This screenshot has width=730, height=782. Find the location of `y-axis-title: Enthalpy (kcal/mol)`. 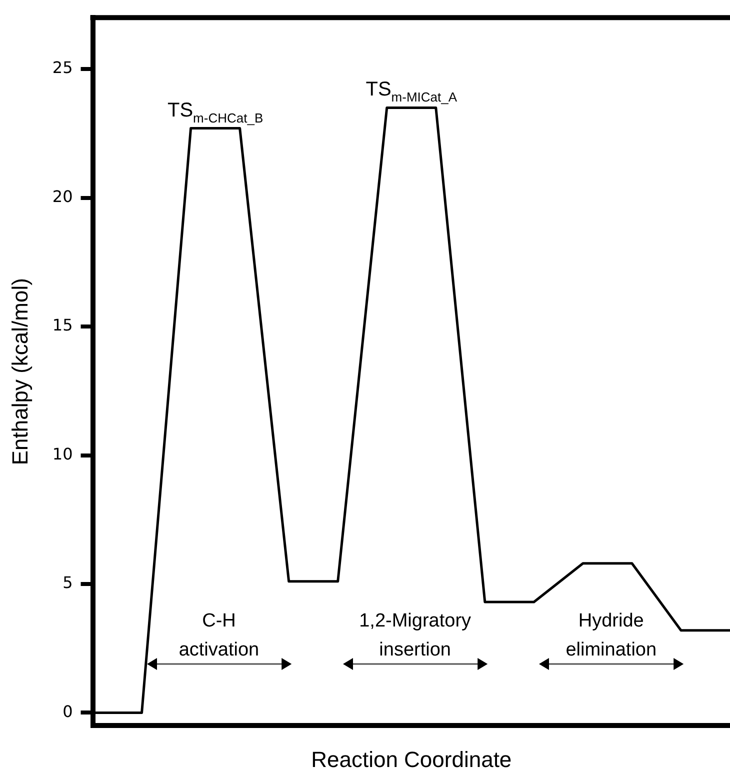

y-axis-title: Enthalpy (kcal/mol) is located at coordinates (19, 372).